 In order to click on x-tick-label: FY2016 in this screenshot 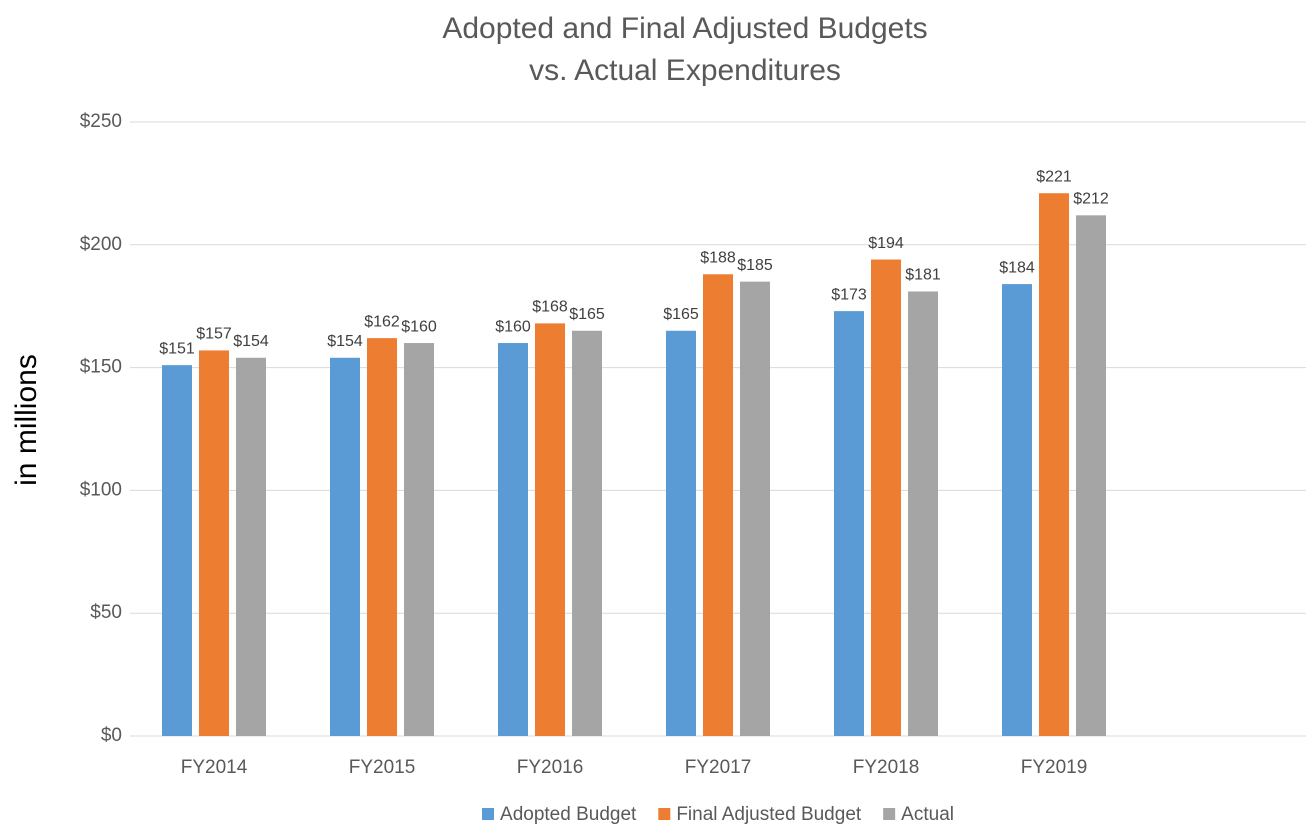, I will do `click(550, 767)`.